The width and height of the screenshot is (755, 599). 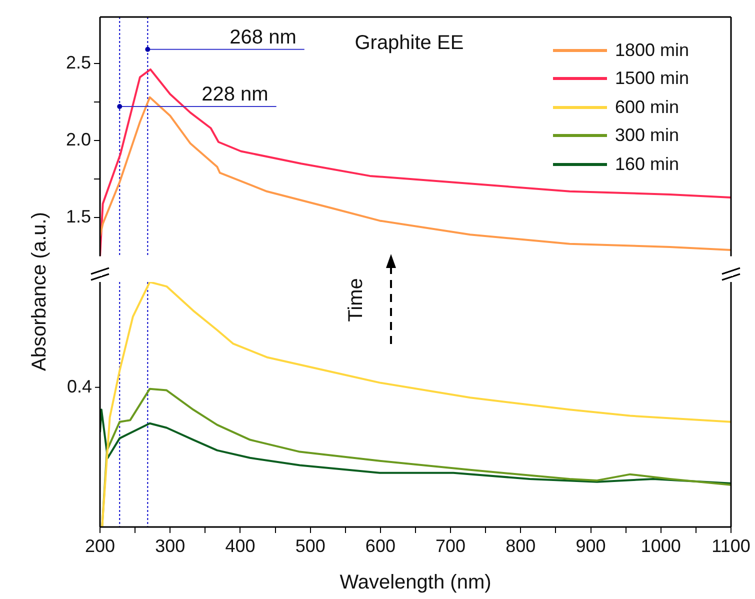 I want to click on legend-label: 1500 min, so click(x=652, y=79).